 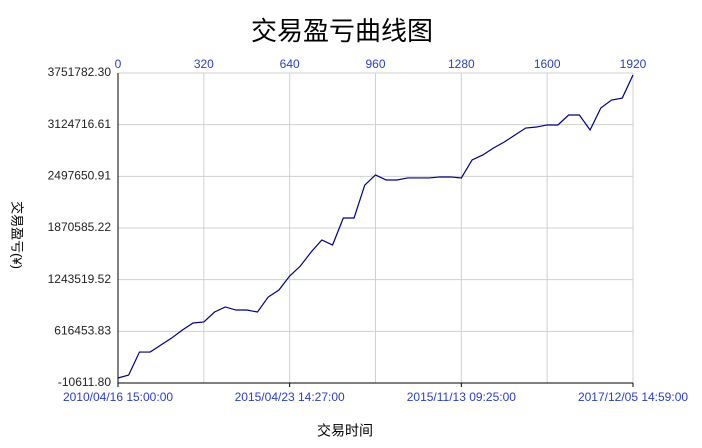 What do you see at coordinates (80, 124) in the screenshot?
I see `y-tick-label: 3124716.61` at bounding box center [80, 124].